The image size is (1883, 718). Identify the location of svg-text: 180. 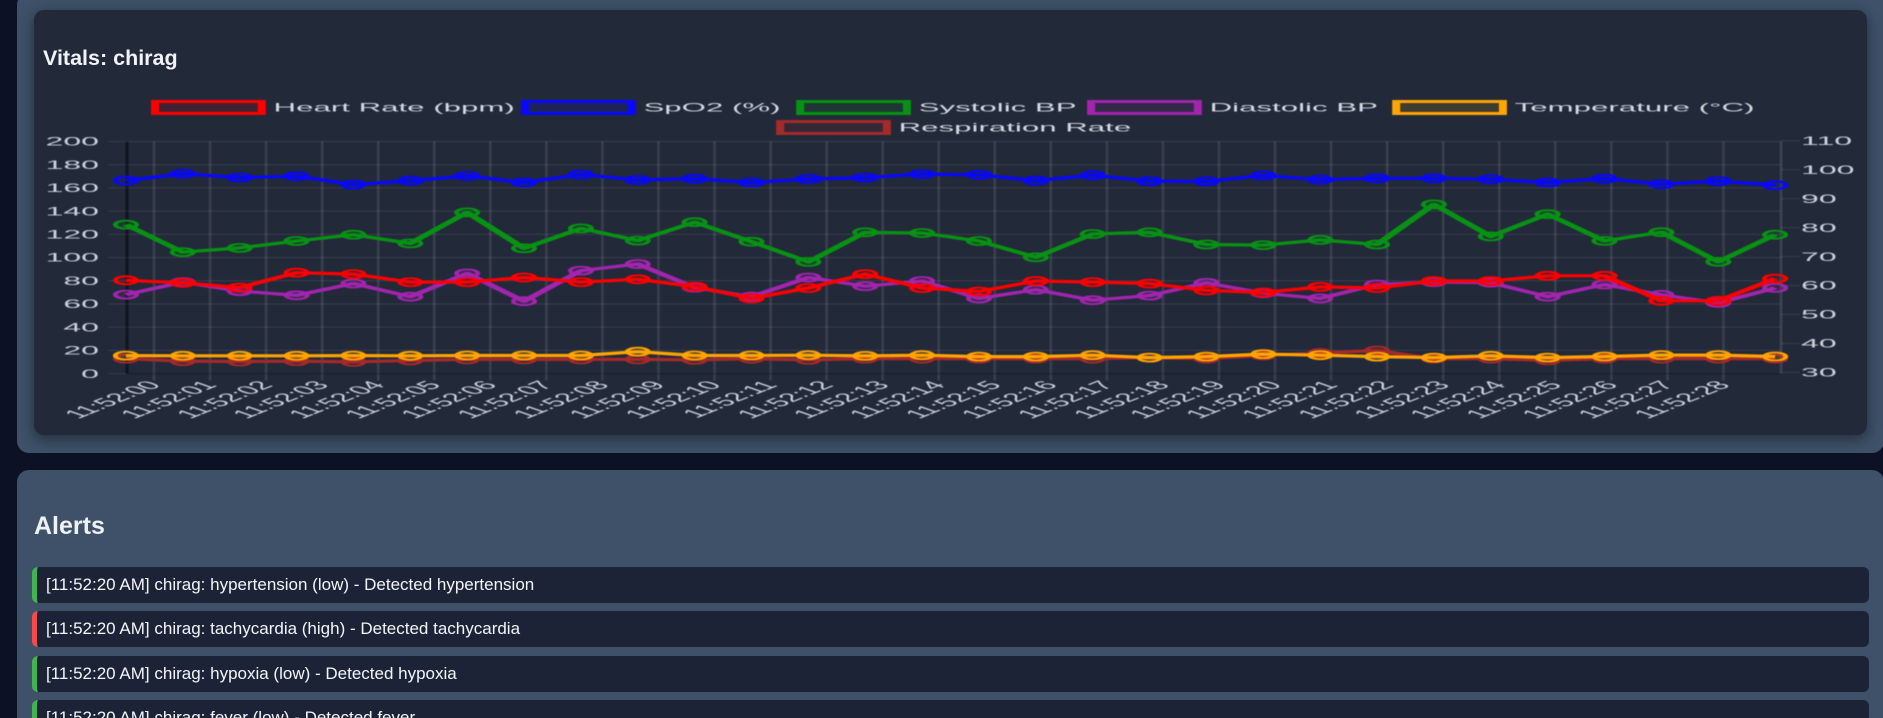
(72, 164).